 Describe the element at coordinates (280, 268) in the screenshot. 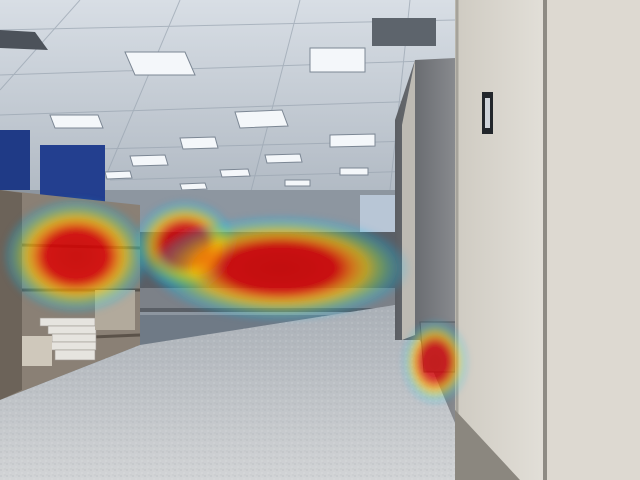

I see `center-desk-hotspot-b` at that location.